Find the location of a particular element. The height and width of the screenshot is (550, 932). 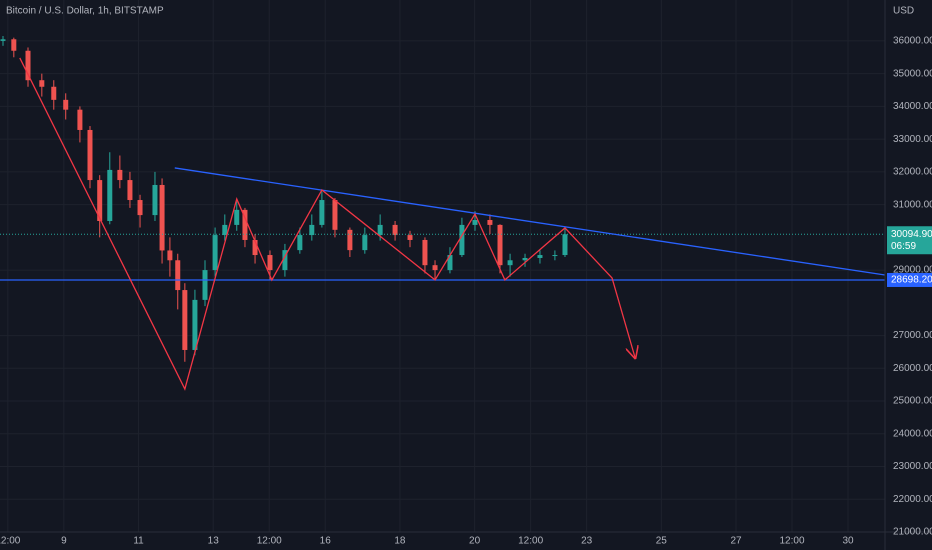

y-tick-label: 33000.00 is located at coordinates (912, 139).